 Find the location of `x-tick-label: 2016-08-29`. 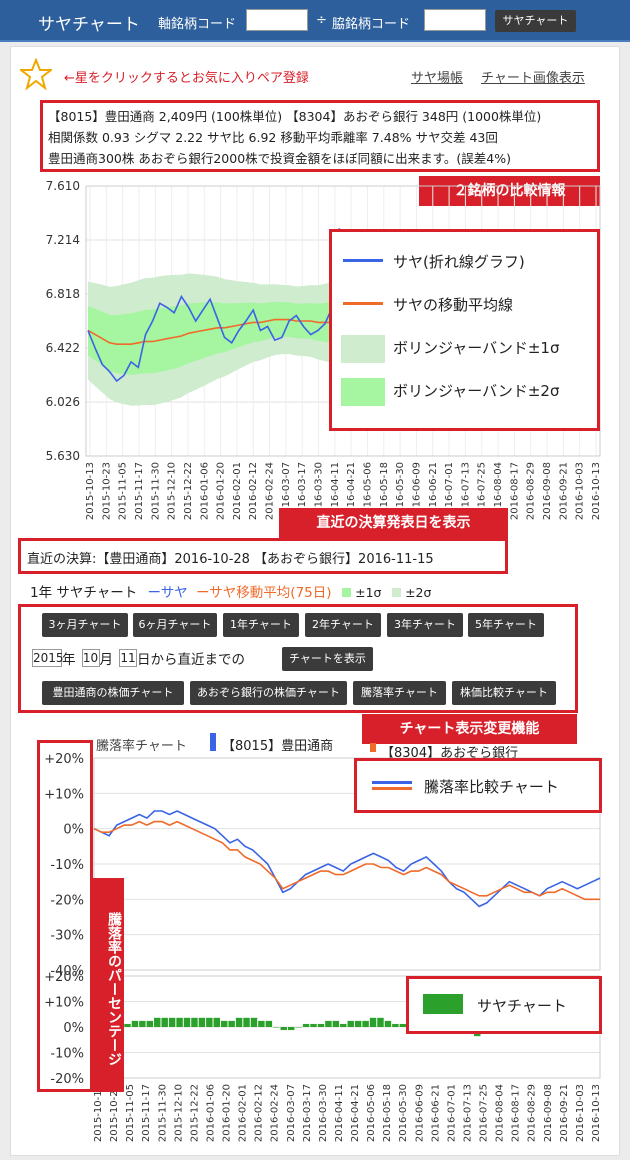

x-tick-label: 2016-08-29 is located at coordinates (531, 491).